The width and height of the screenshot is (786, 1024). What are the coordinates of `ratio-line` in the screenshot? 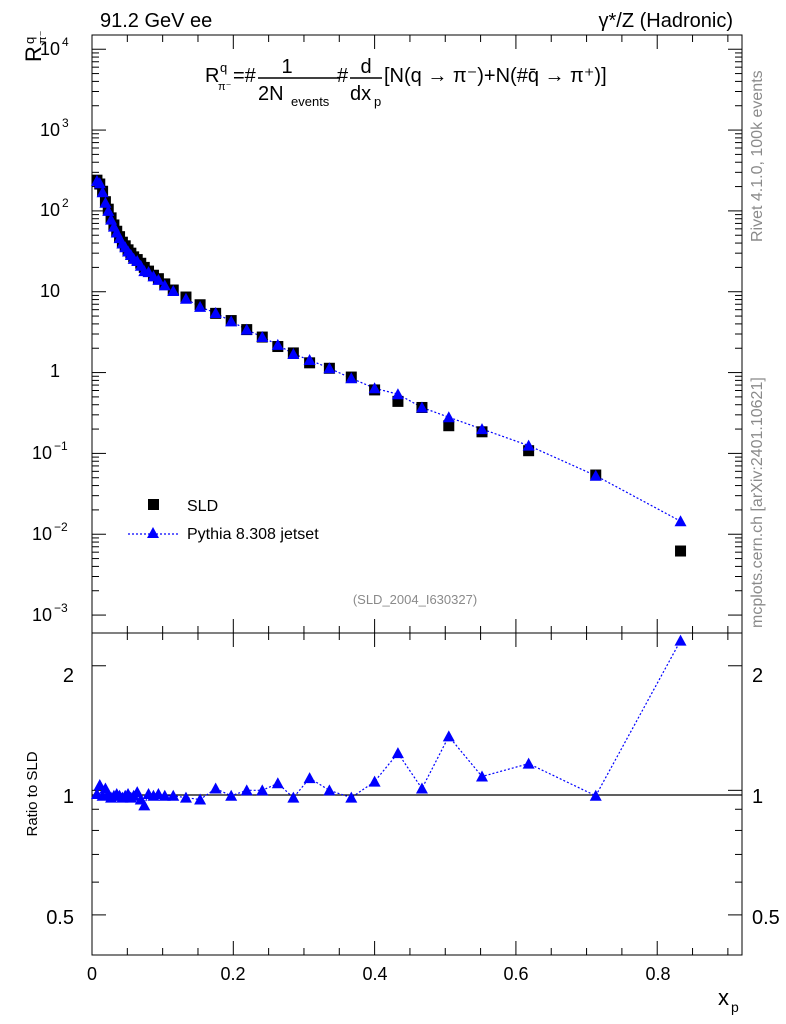 It's located at (389, 723).